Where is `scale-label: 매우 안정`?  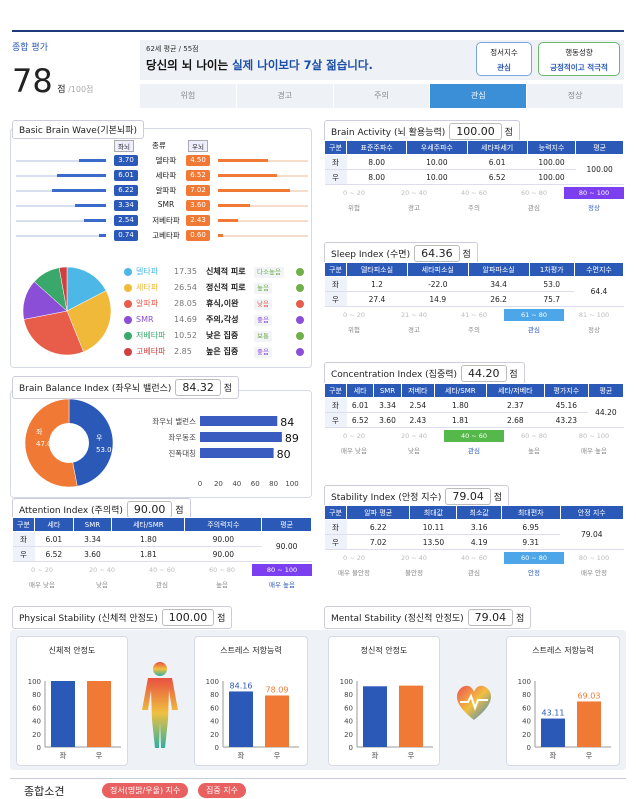
scale-label: 매우 안정 is located at coordinates (594, 573).